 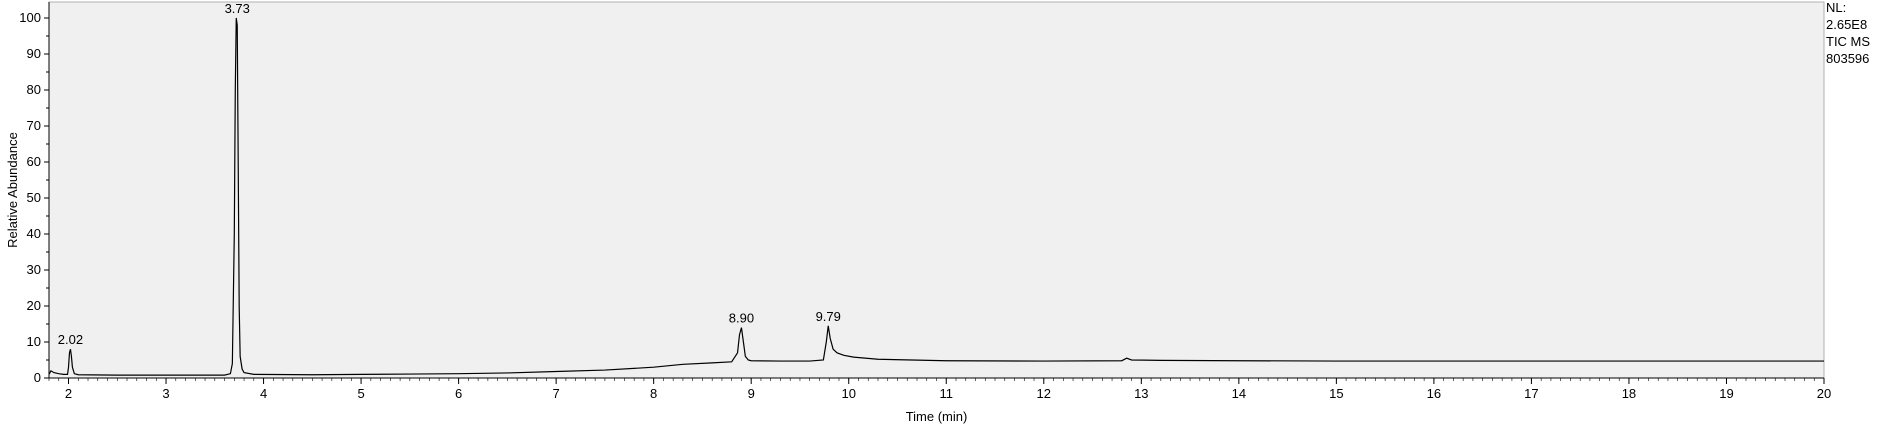 I want to click on x-tick-label: 15, so click(x=1336, y=393).